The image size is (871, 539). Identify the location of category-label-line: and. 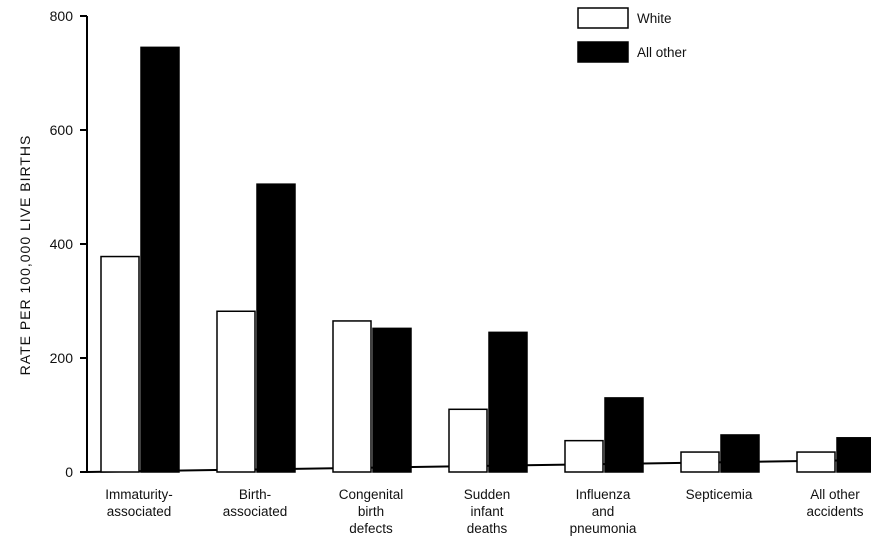
(603, 511).